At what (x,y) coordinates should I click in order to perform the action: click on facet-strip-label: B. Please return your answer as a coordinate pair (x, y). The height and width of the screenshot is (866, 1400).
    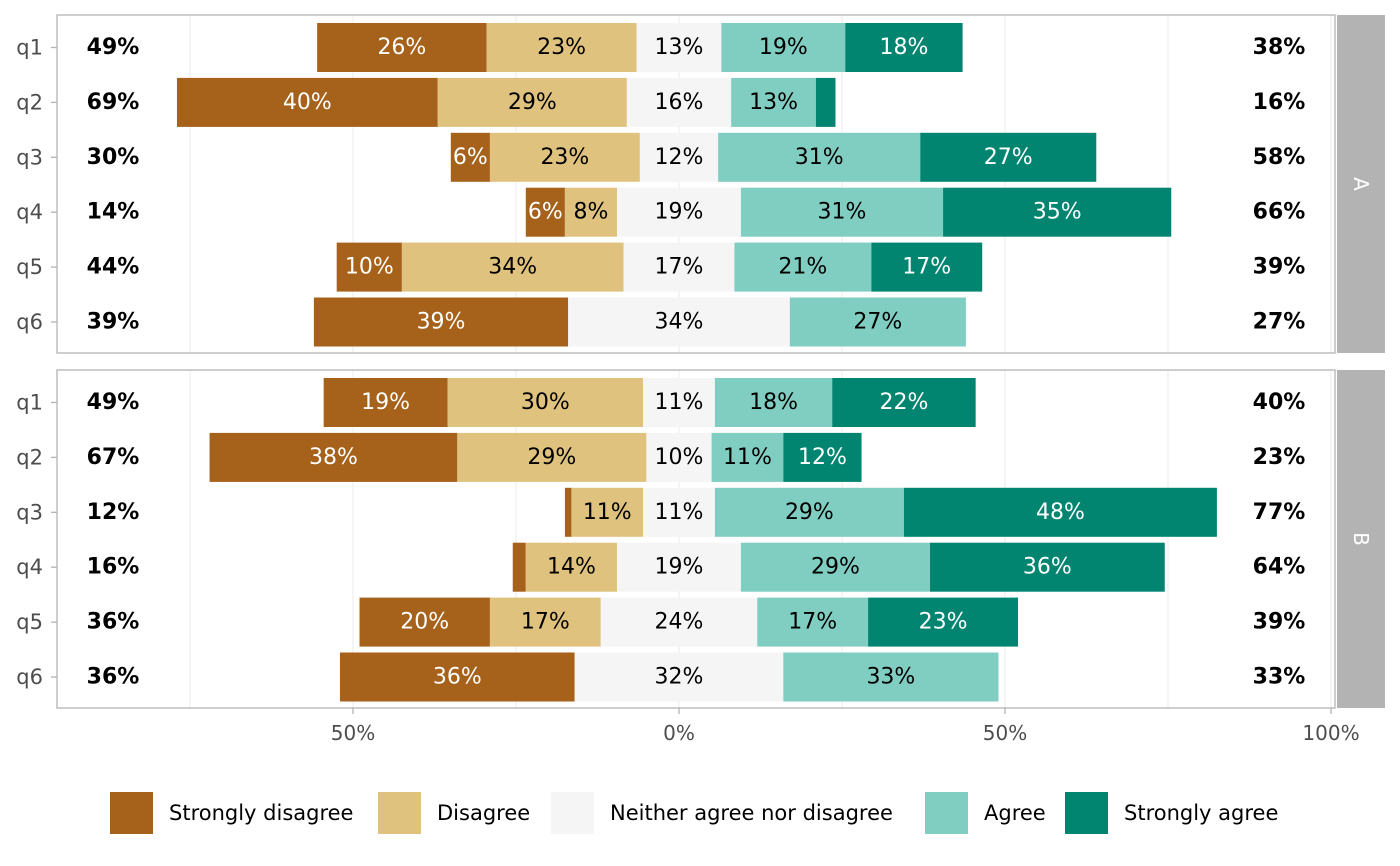
    Looking at the image, I should click on (1361, 539).